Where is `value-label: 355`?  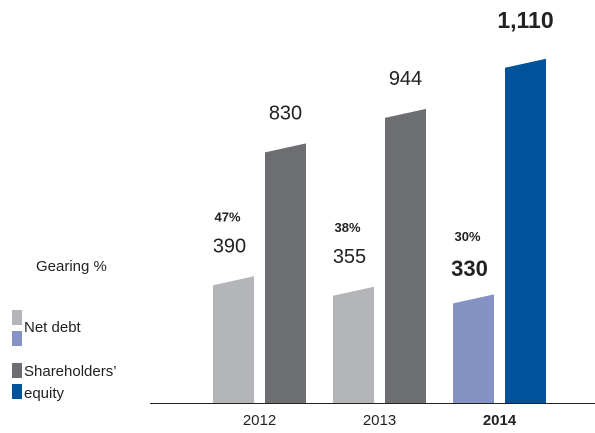 value-label: 355 is located at coordinates (349, 257).